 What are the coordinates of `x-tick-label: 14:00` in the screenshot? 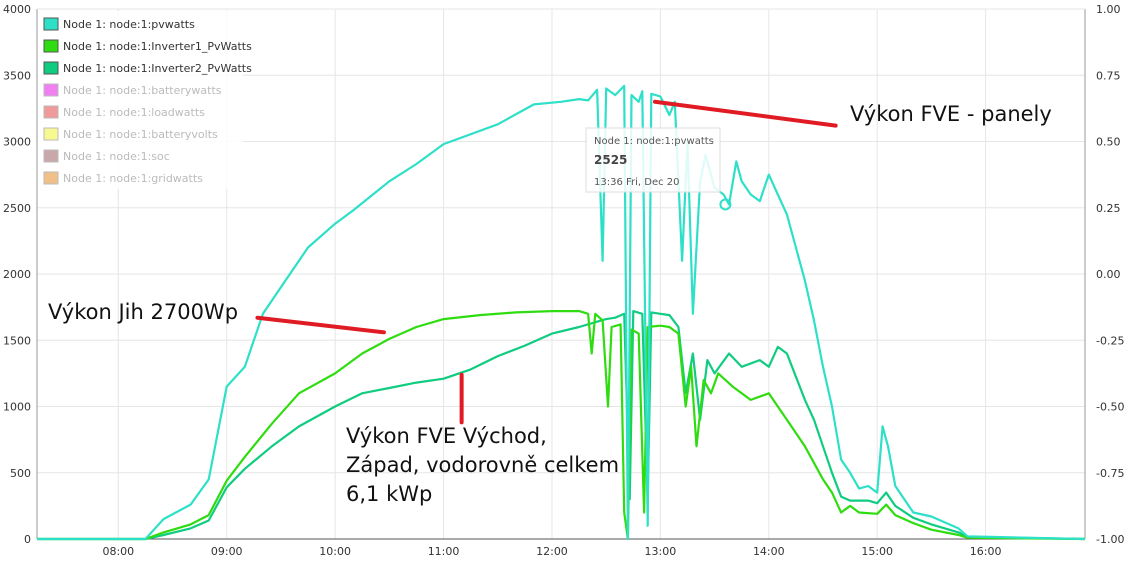 It's located at (769, 551).